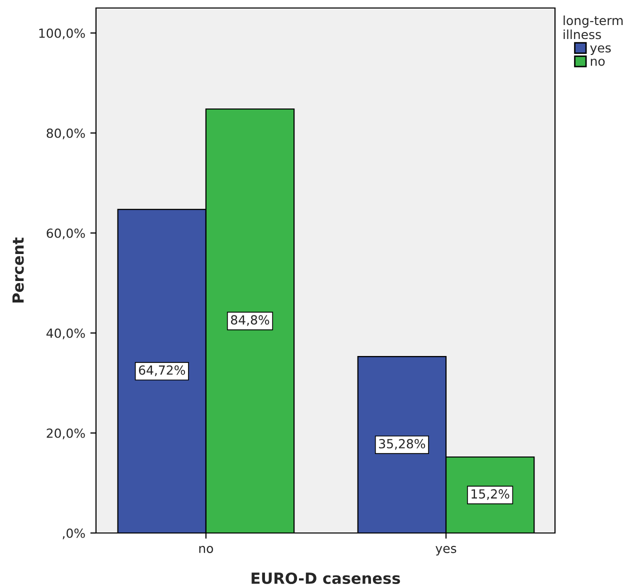  What do you see at coordinates (402, 444) in the screenshot?
I see `data-label: 35,28%` at bounding box center [402, 444].